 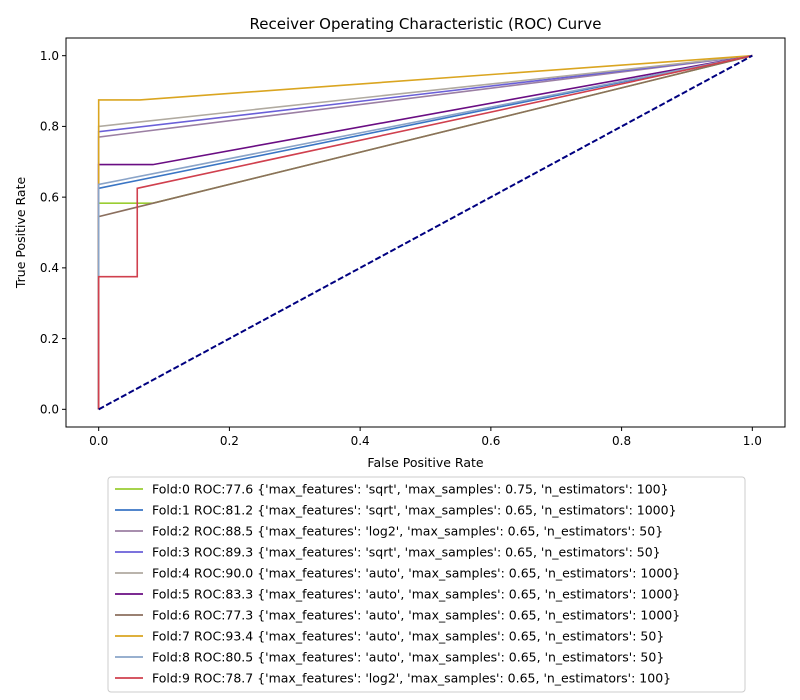 What do you see at coordinates (49, 268) in the screenshot?
I see `y-tick-label: 0.4` at bounding box center [49, 268].